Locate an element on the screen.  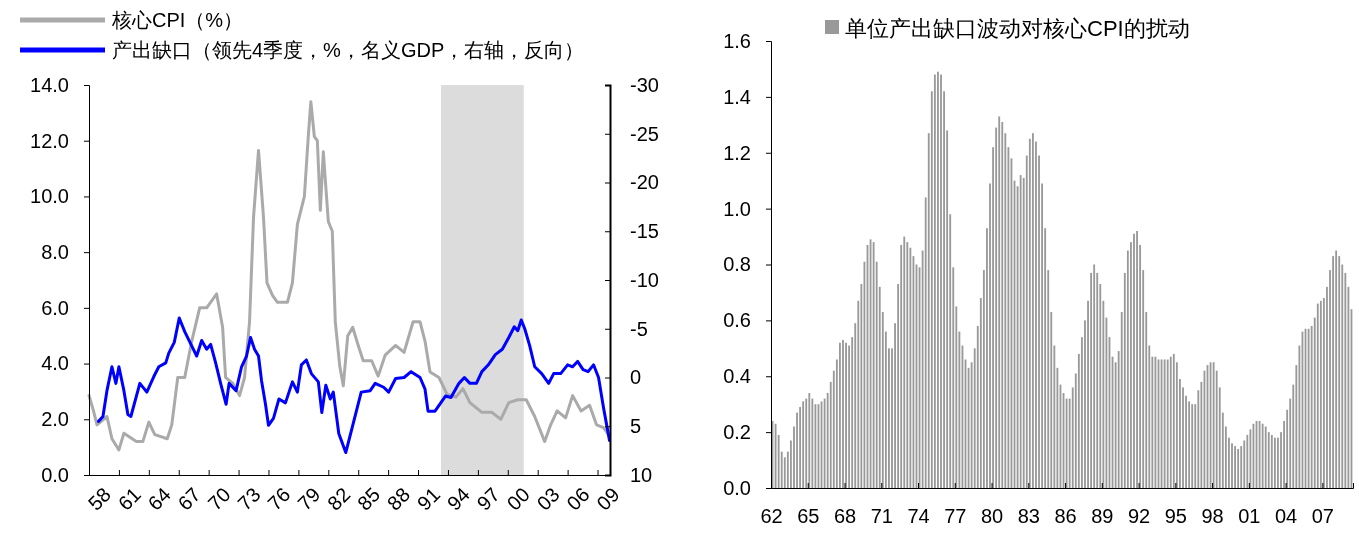
y-tick-label: 1.4 is located at coordinates (737, 96).